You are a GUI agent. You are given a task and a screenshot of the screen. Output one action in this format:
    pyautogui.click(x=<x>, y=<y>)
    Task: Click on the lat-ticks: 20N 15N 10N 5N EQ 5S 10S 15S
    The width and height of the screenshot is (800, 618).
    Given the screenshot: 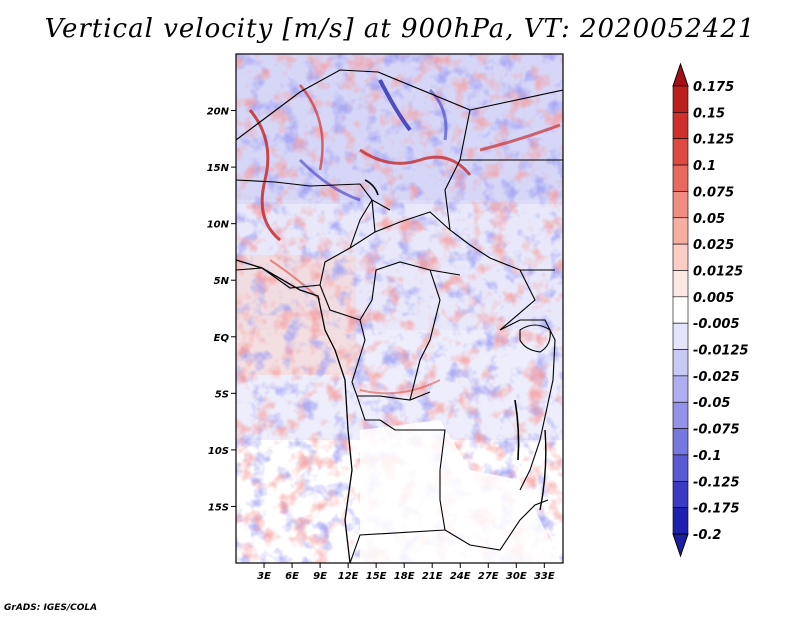 What is the action you would take?
    pyautogui.click(x=221, y=310)
    